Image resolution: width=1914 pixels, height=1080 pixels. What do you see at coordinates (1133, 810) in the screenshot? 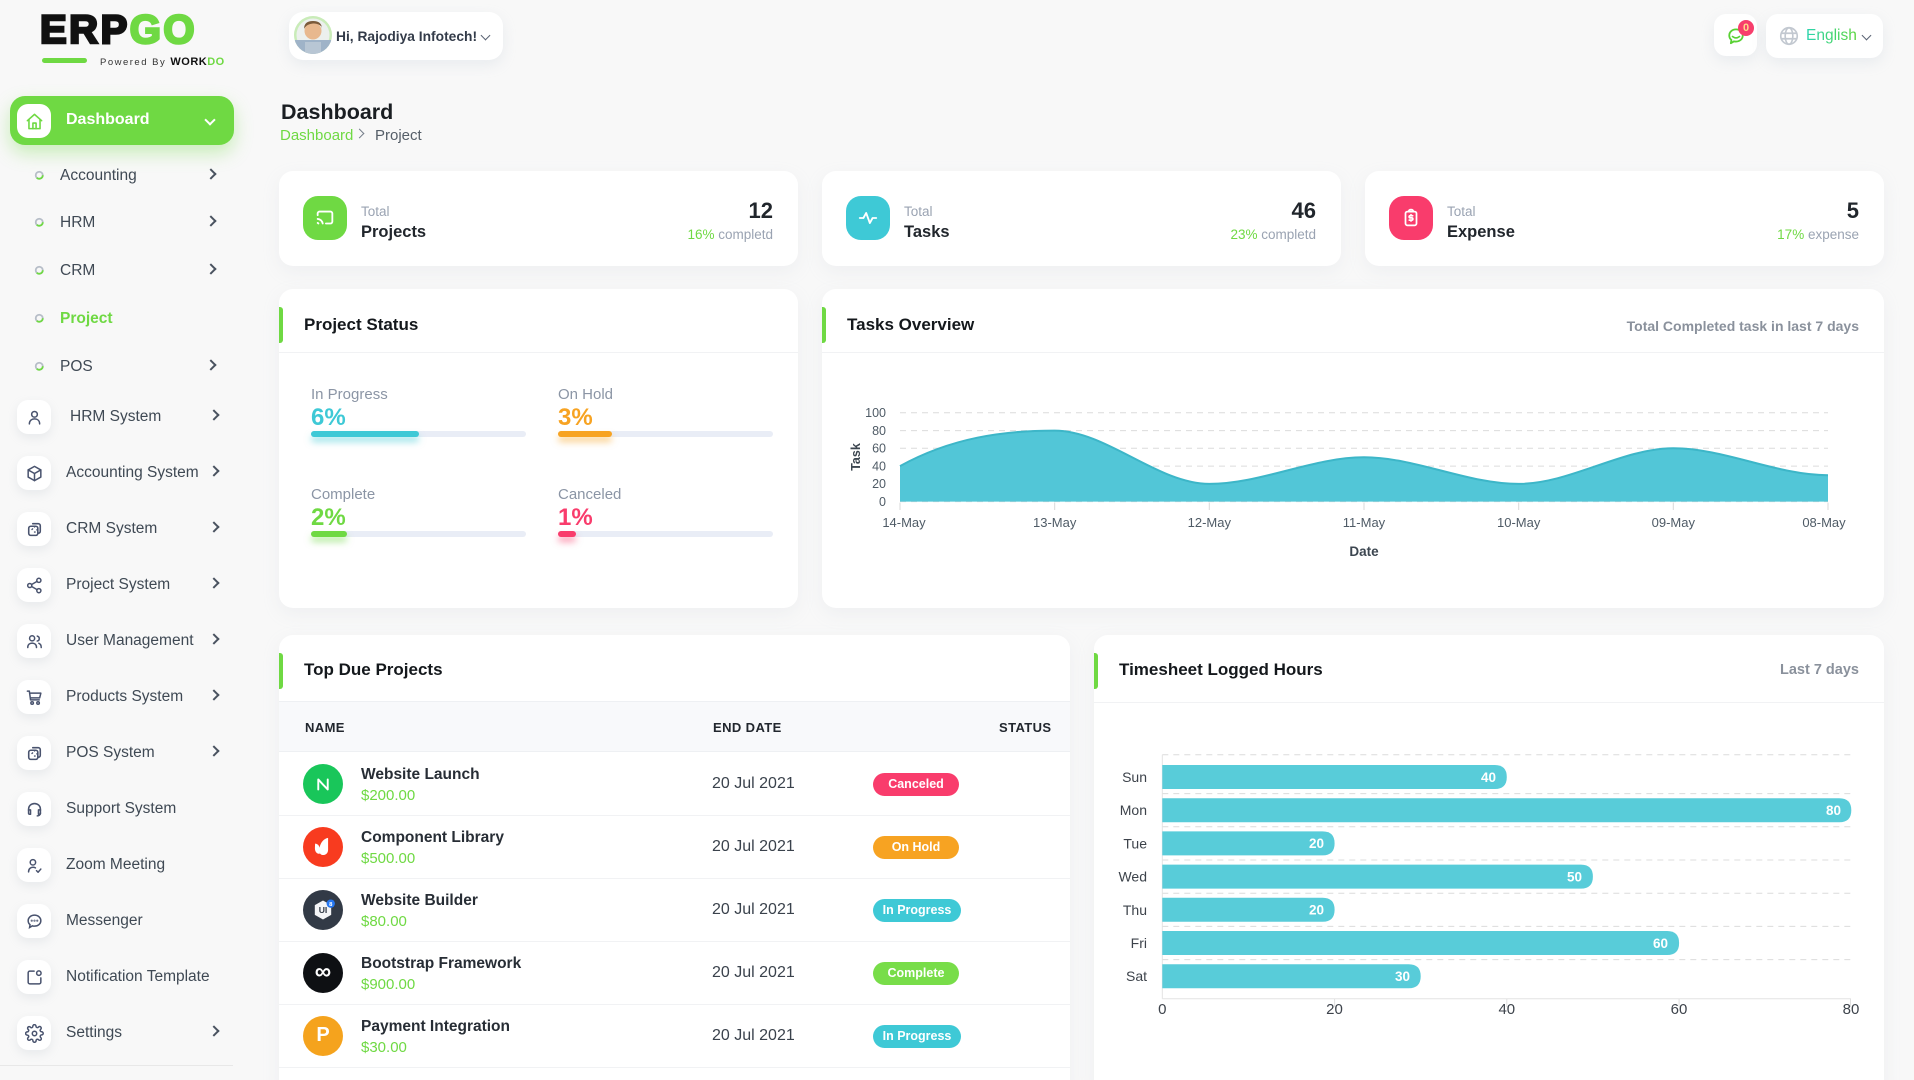
I see `svg-text: Mon` at bounding box center [1133, 810].